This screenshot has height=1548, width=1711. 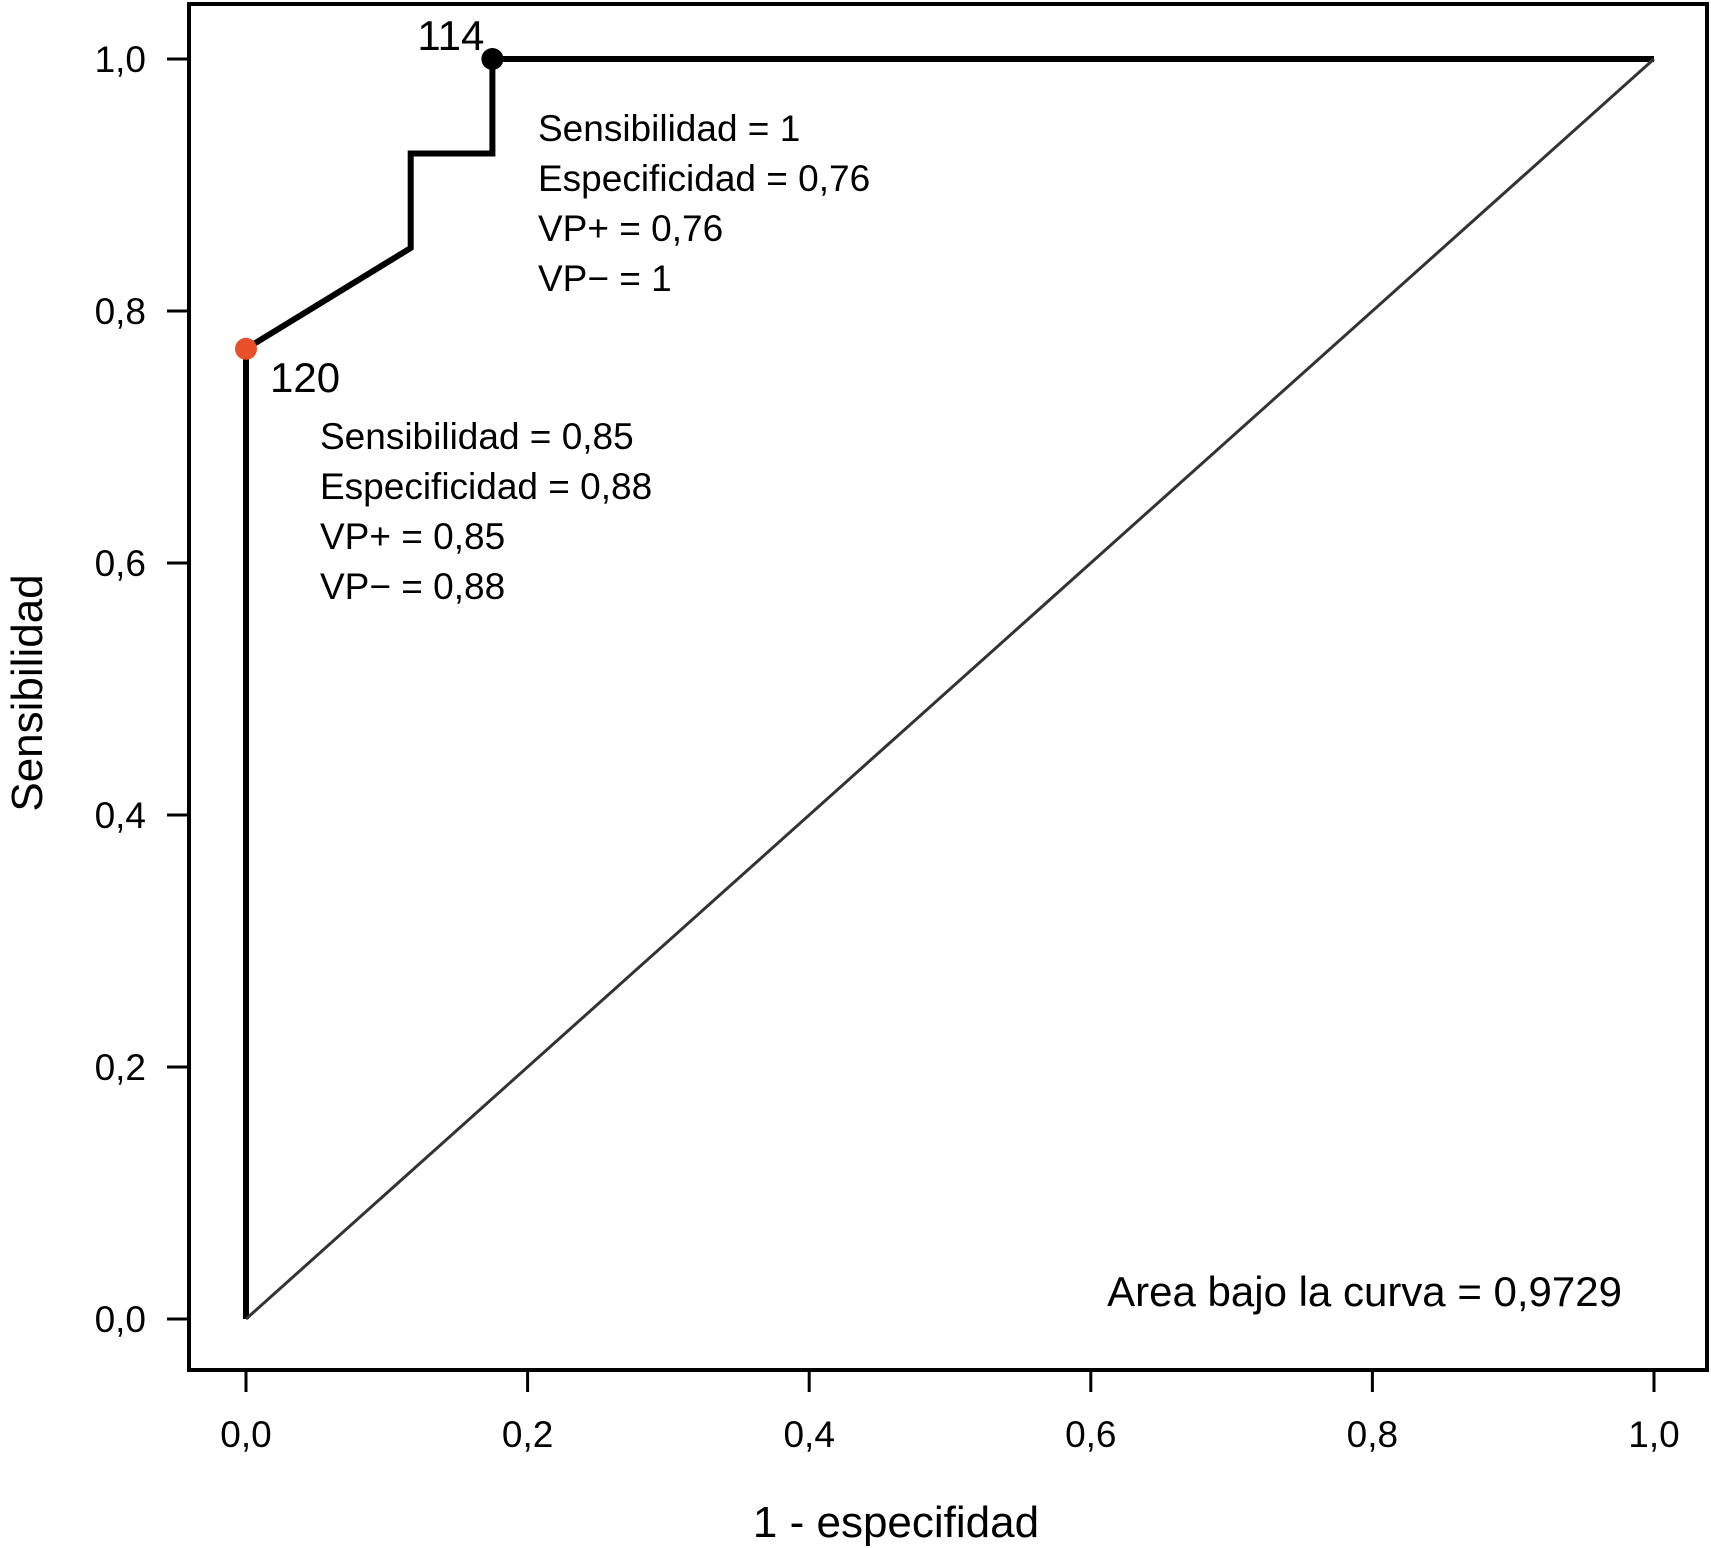 What do you see at coordinates (896, 1522) in the screenshot?
I see `x-axis-title: 1 - especifidad` at bounding box center [896, 1522].